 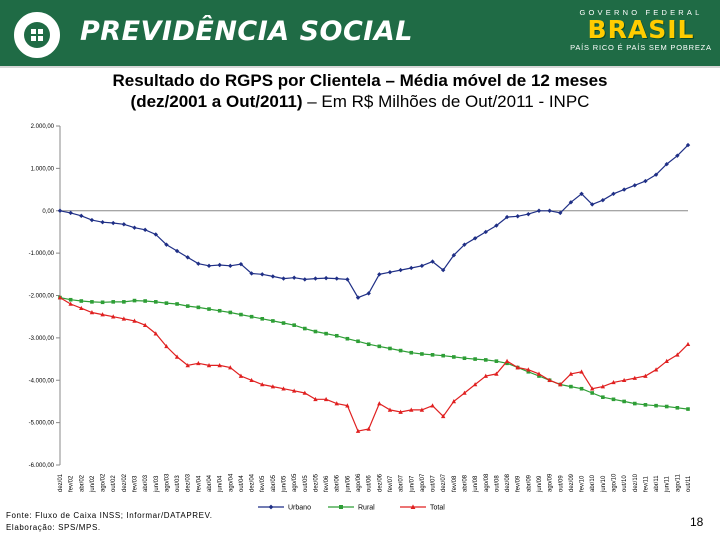 I want to click on x-tick-label: abr/07, so click(x=402, y=483).